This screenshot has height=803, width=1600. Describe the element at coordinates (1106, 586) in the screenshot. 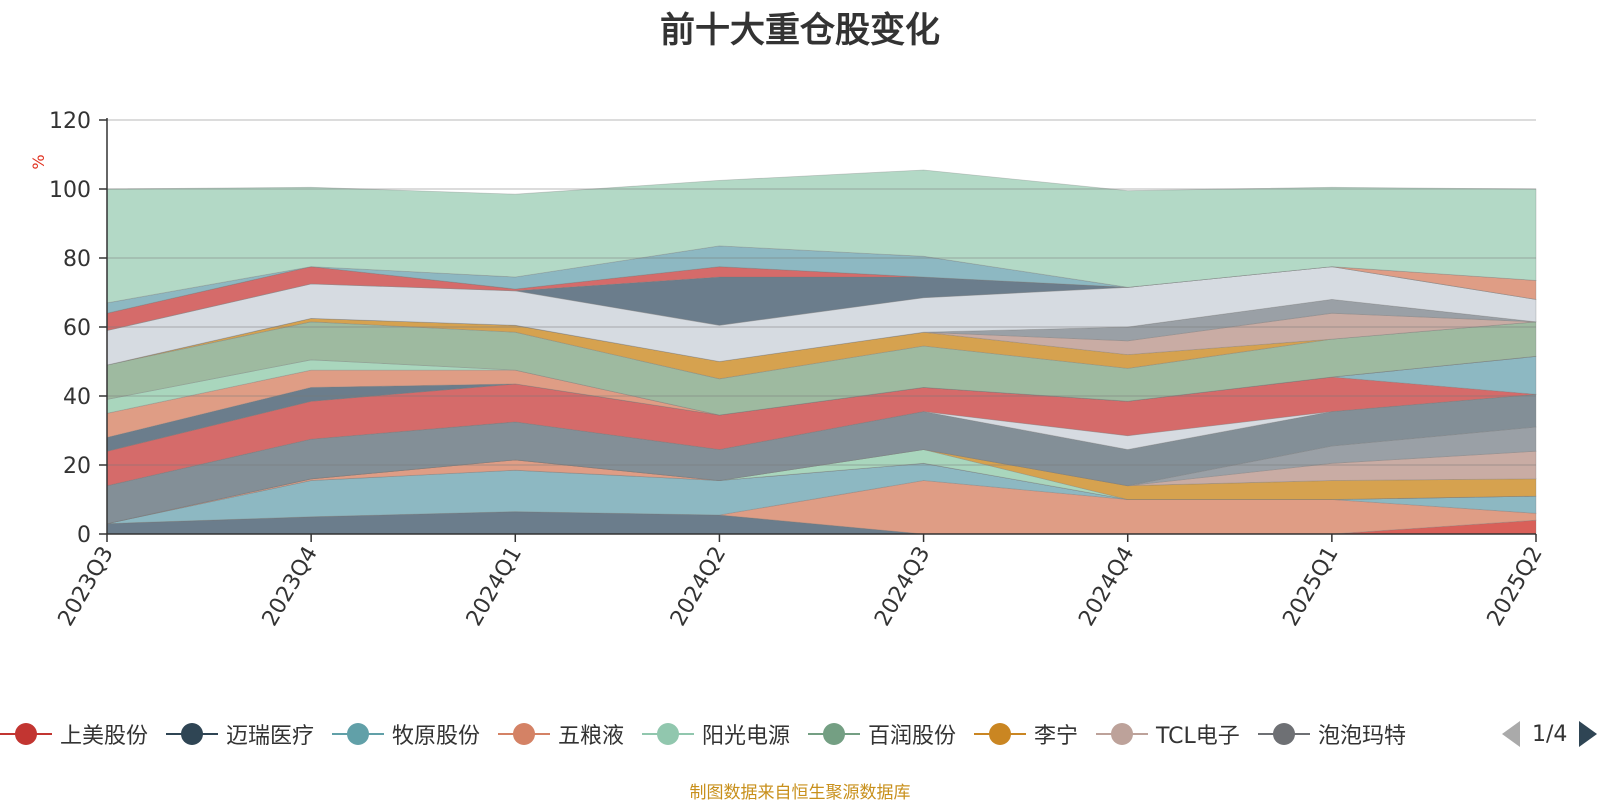

I see `x-tick-label: 2024Q4` at that location.